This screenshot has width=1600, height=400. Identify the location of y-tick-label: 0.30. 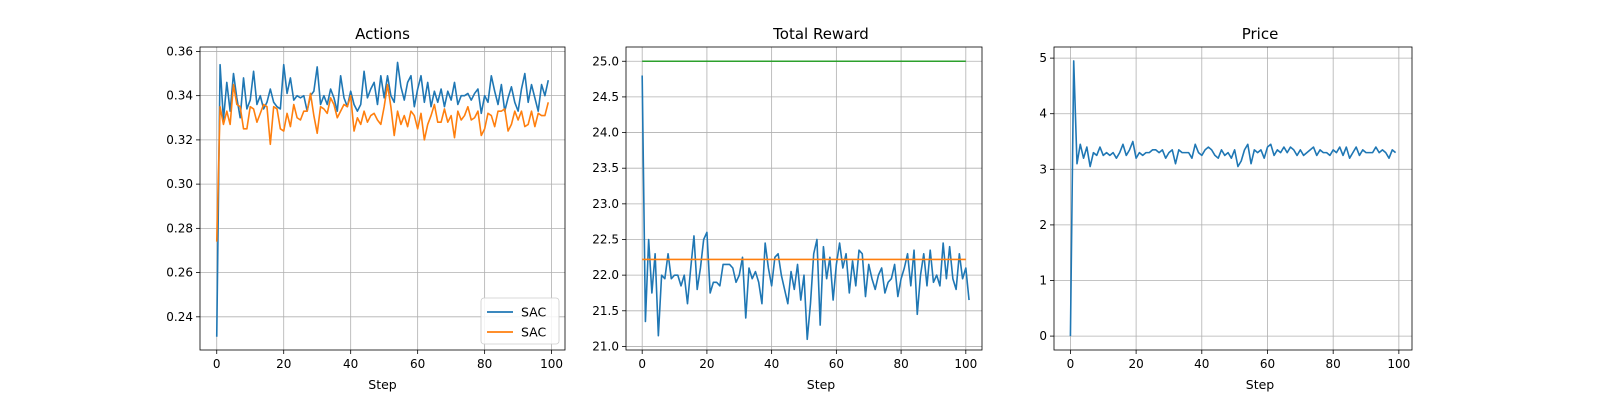
(179, 184).